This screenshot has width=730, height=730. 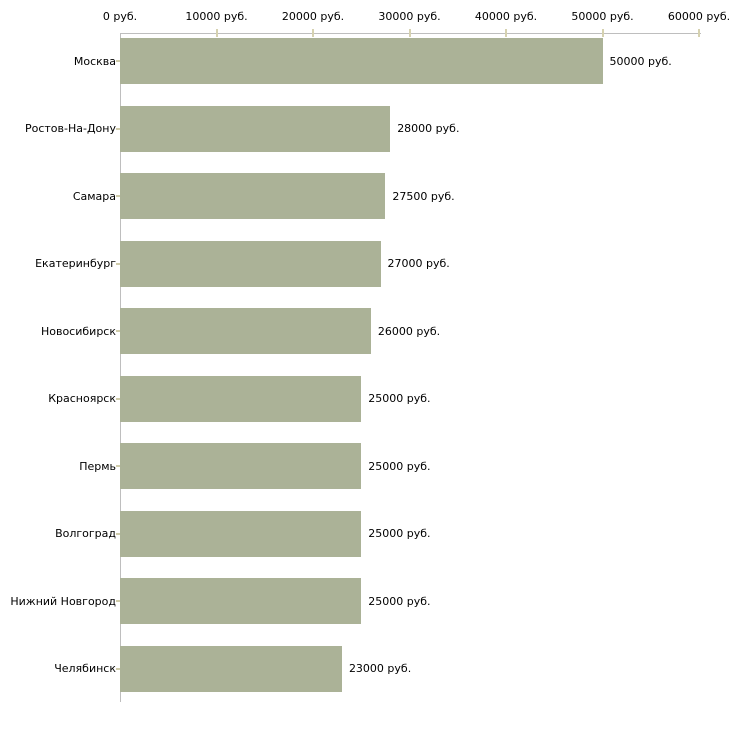 What do you see at coordinates (365, 466) in the screenshot?
I see `bar-row: Пермь 25000 руб.` at bounding box center [365, 466].